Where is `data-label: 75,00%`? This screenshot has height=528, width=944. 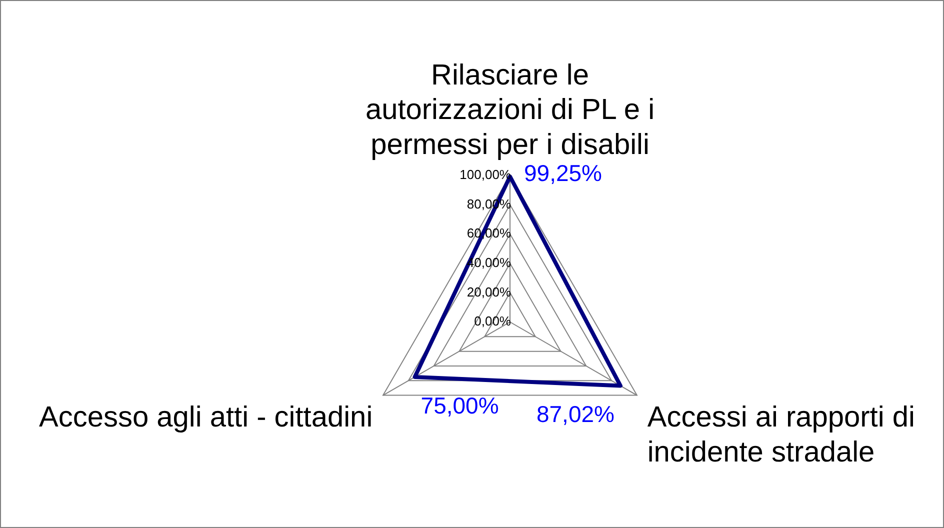 data-label: 75,00% is located at coordinates (459, 405).